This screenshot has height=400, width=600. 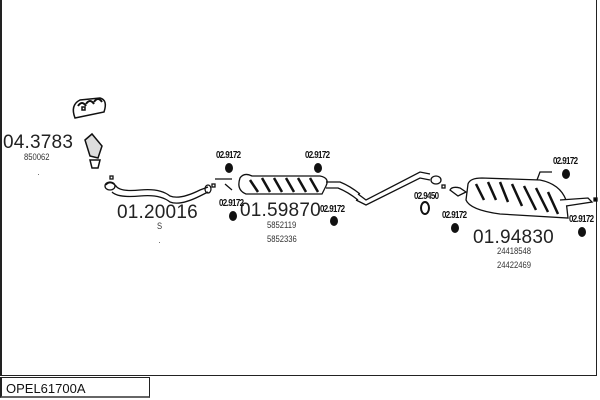 I want to click on rear-silencer-drawing, so click(x=523, y=195).